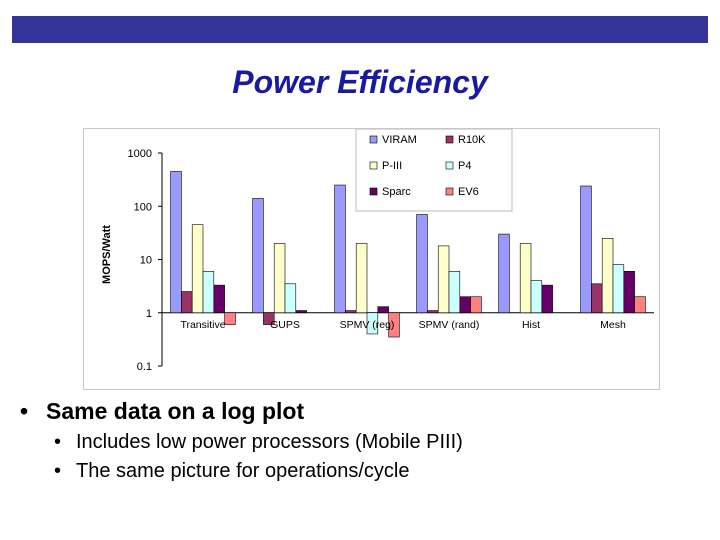 The width and height of the screenshot is (720, 540). What do you see at coordinates (365, 411) in the screenshot?
I see `bullet-main: • Same data on a log plot` at bounding box center [365, 411].